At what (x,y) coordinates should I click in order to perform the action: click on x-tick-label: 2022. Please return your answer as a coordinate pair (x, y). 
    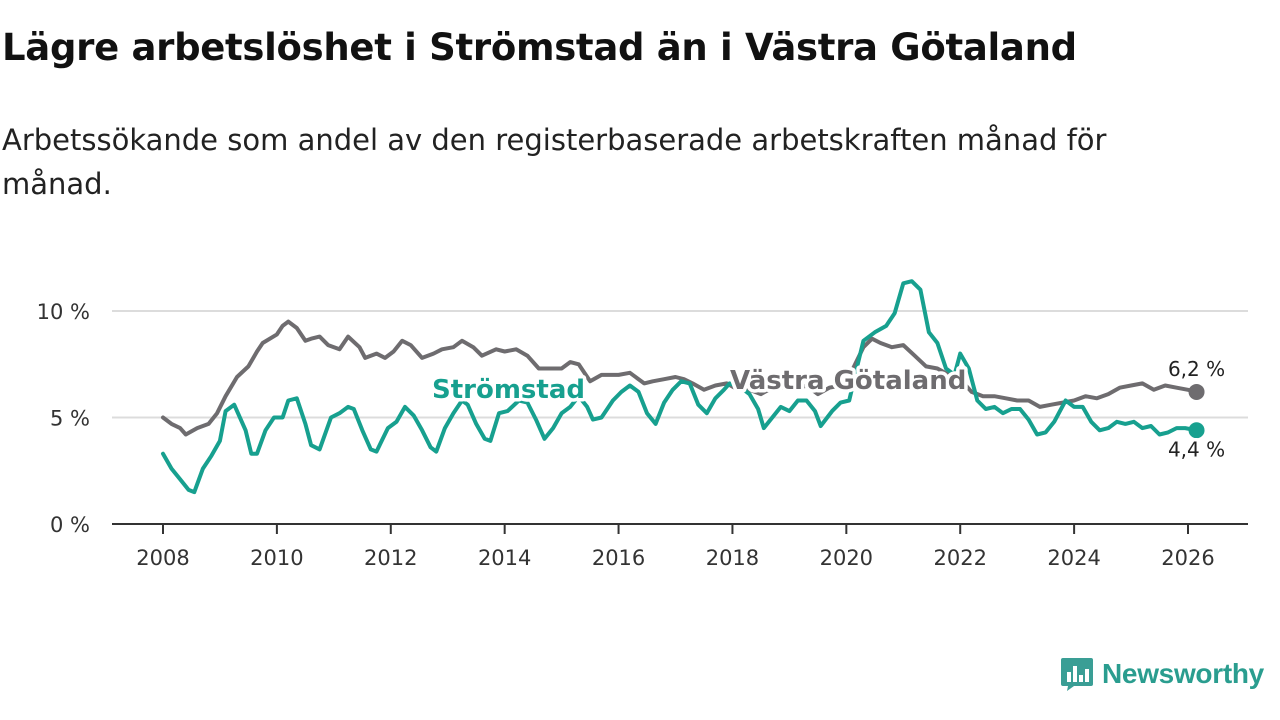
    Looking at the image, I should click on (959, 558).